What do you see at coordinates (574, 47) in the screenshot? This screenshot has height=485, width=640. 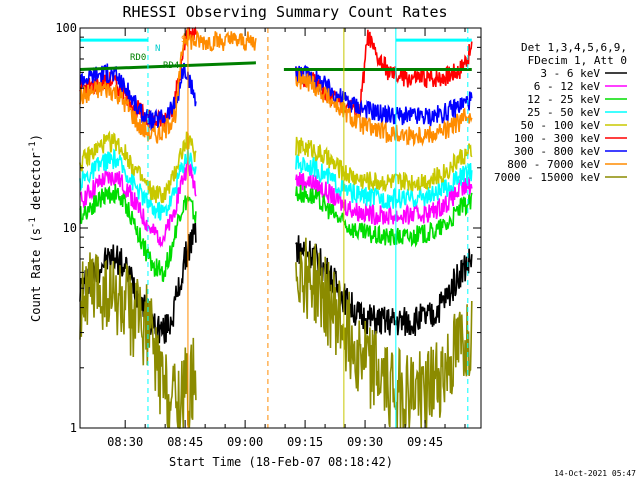 I see `legend-header-line-1: Det 1,3,4,5,6,9,` at bounding box center [574, 47].